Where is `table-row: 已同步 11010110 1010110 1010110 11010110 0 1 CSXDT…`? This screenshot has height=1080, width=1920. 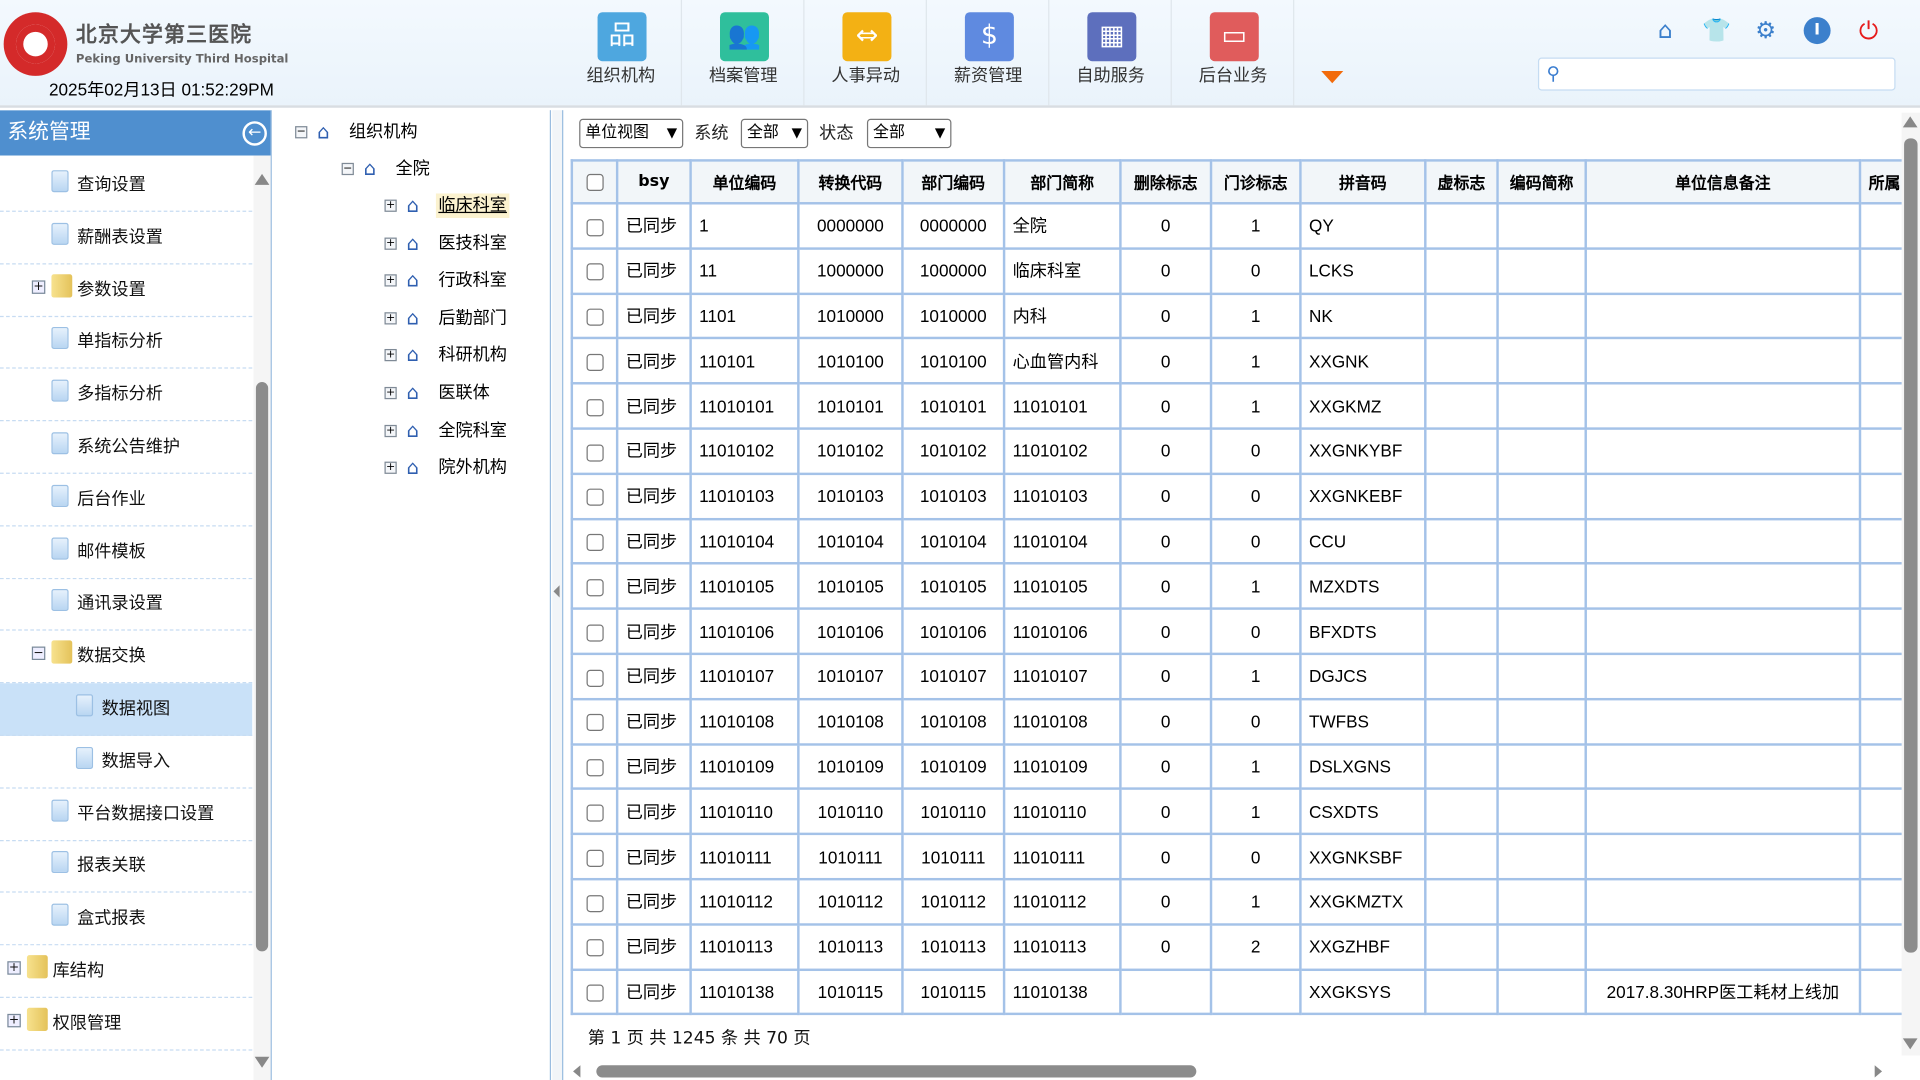 table-row: 已同步 11010110 1010110 1010110 11010110 0 1 CSXDT… is located at coordinates (1240, 811).